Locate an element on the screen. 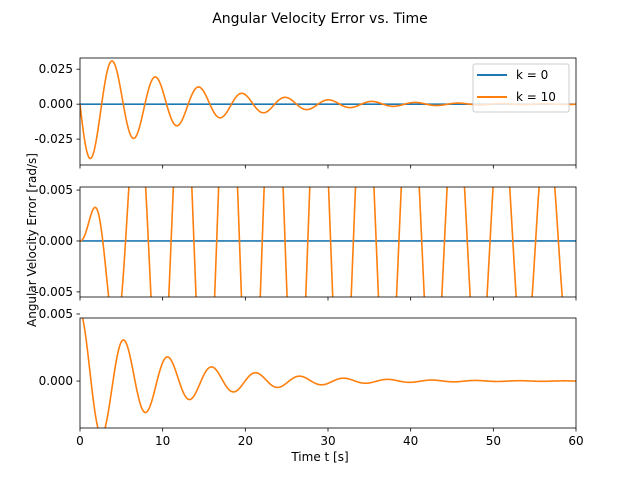 The width and height of the screenshot is (640, 480). legend-label-k0: k = 0 is located at coordinates (532, 75).